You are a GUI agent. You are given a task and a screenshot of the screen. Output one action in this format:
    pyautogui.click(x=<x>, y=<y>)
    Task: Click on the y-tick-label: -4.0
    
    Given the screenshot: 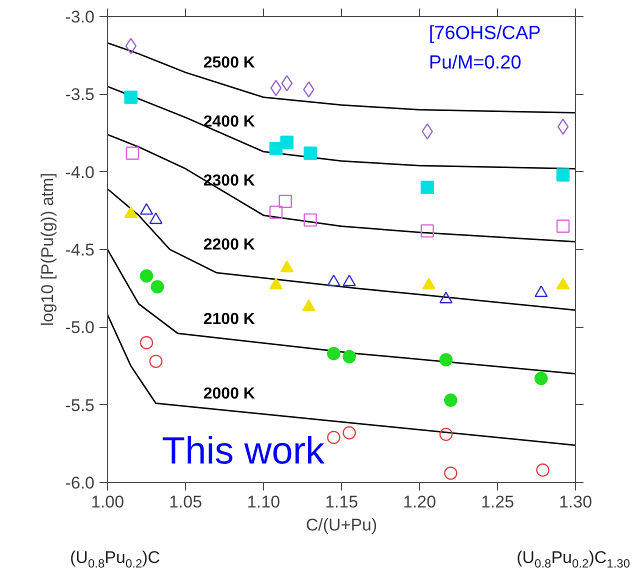 What is the action you would take?
    pyautogui.click(x=80, y=172)
    